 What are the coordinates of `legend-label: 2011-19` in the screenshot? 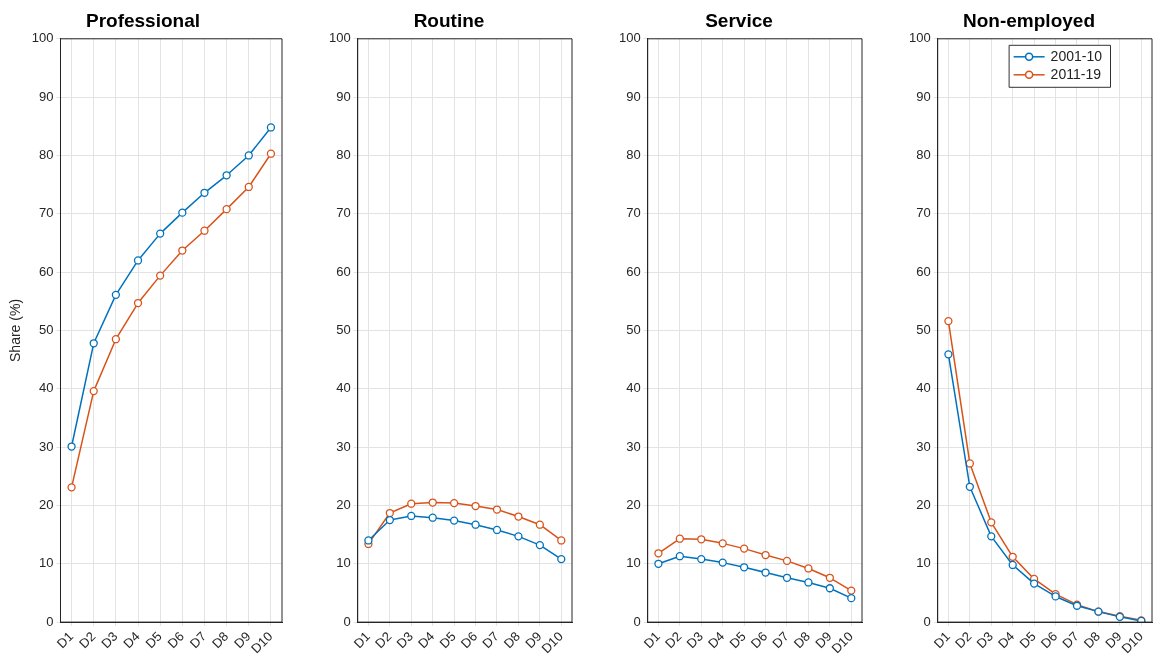 It's located at (1076, 73).